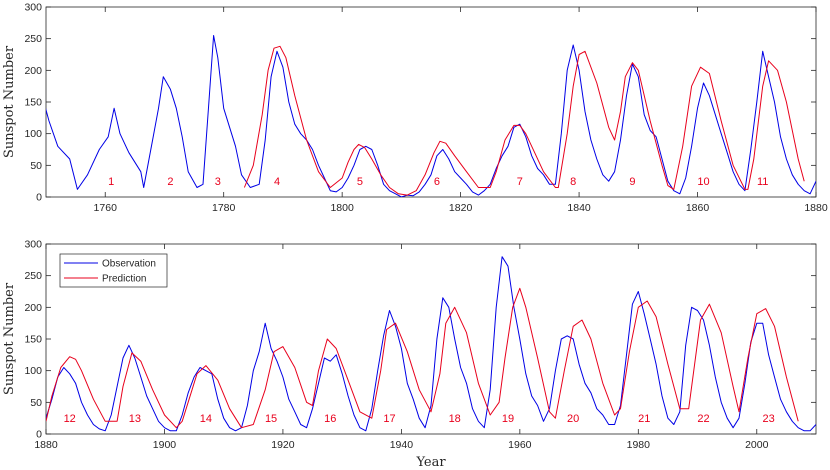 The width and height of the screenshot is (830, 470). I want to click on cycle-label: 1, so click(111, 182).